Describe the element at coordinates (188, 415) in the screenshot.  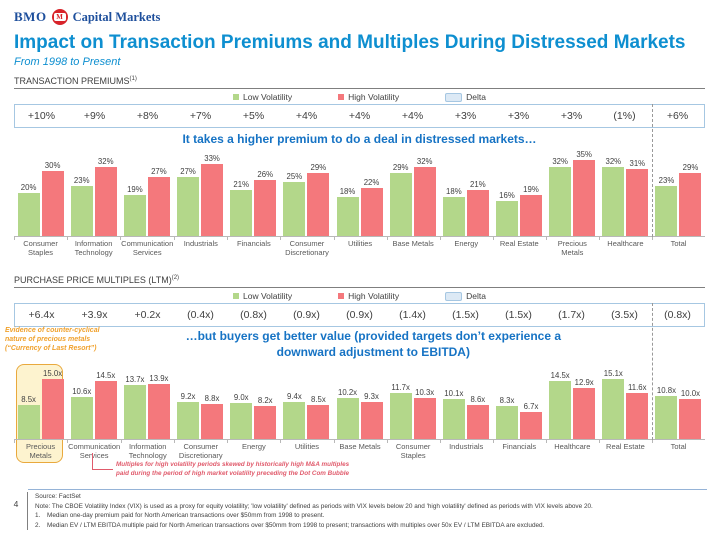
I see `low-volatility-bar: 9.2x` at that location.